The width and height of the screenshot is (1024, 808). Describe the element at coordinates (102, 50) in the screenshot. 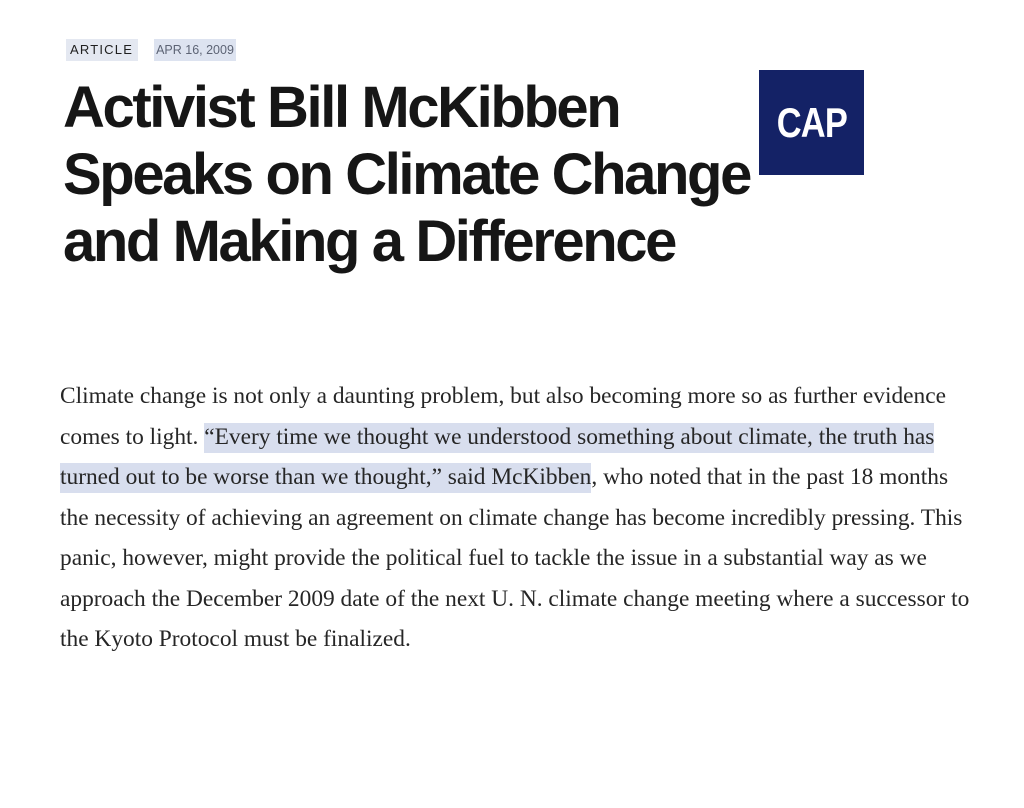

I see `article-type-badge: ARTICLE` at that location.